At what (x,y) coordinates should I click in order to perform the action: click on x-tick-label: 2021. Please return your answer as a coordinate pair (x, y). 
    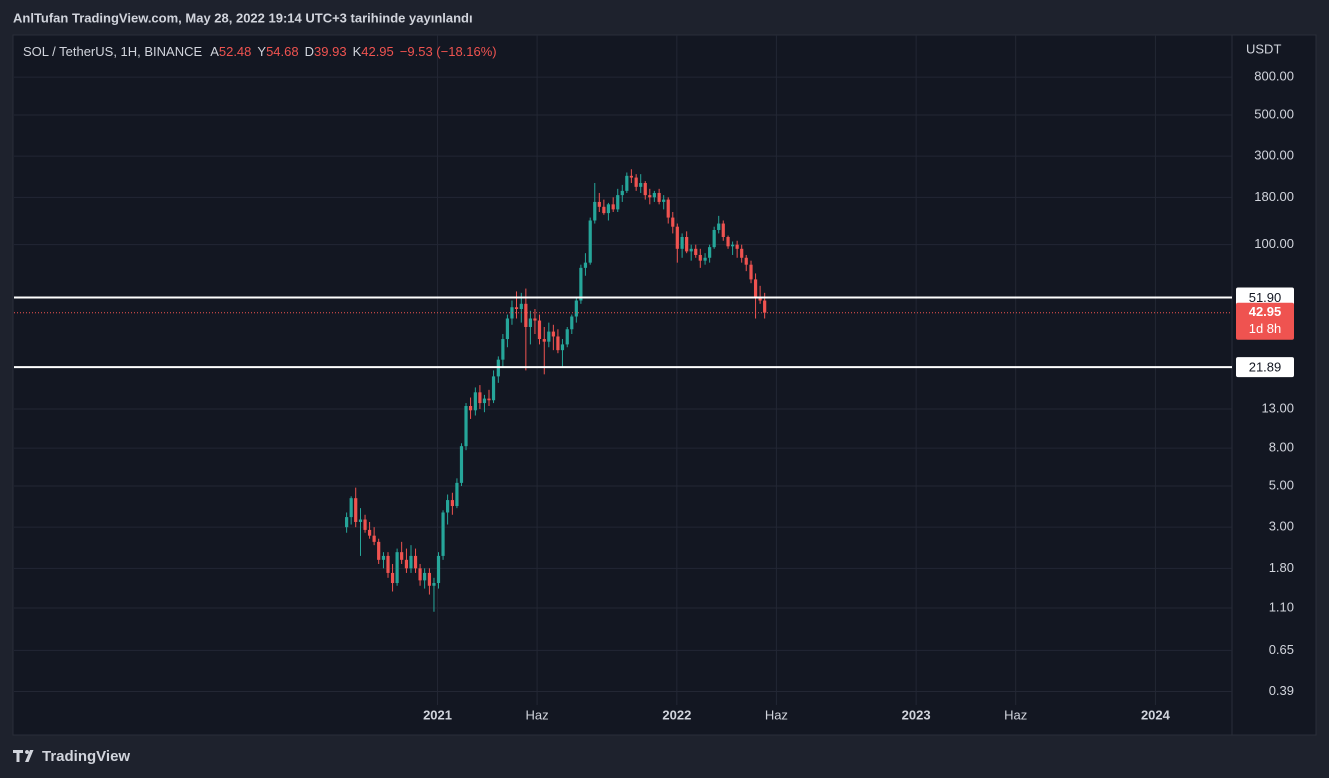
    Looking at the image, I should click on (437, 714).